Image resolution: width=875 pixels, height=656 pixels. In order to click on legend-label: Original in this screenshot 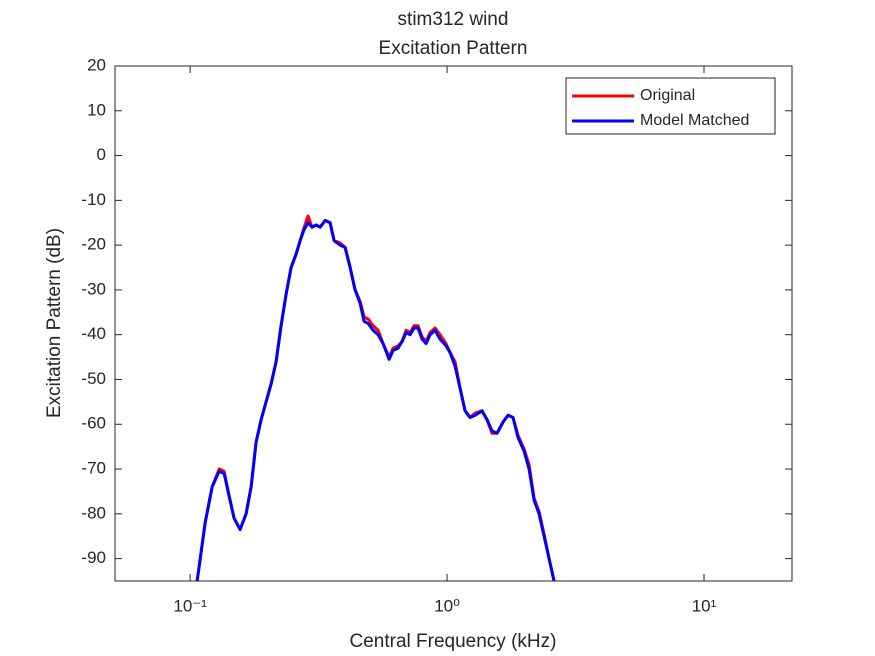, I will do `click(667, 95)`.